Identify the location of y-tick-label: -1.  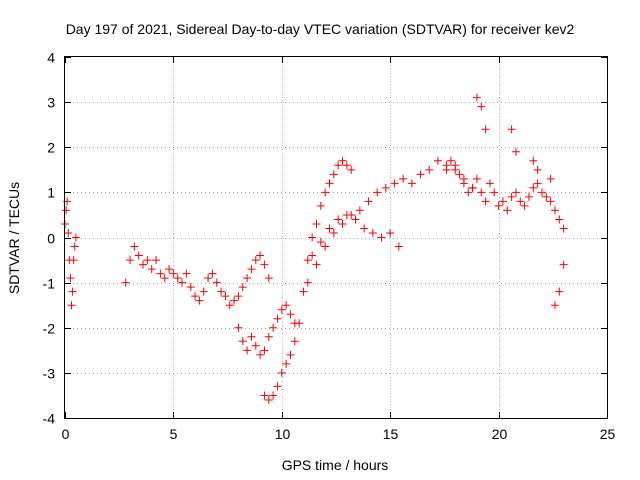
(49, 284).